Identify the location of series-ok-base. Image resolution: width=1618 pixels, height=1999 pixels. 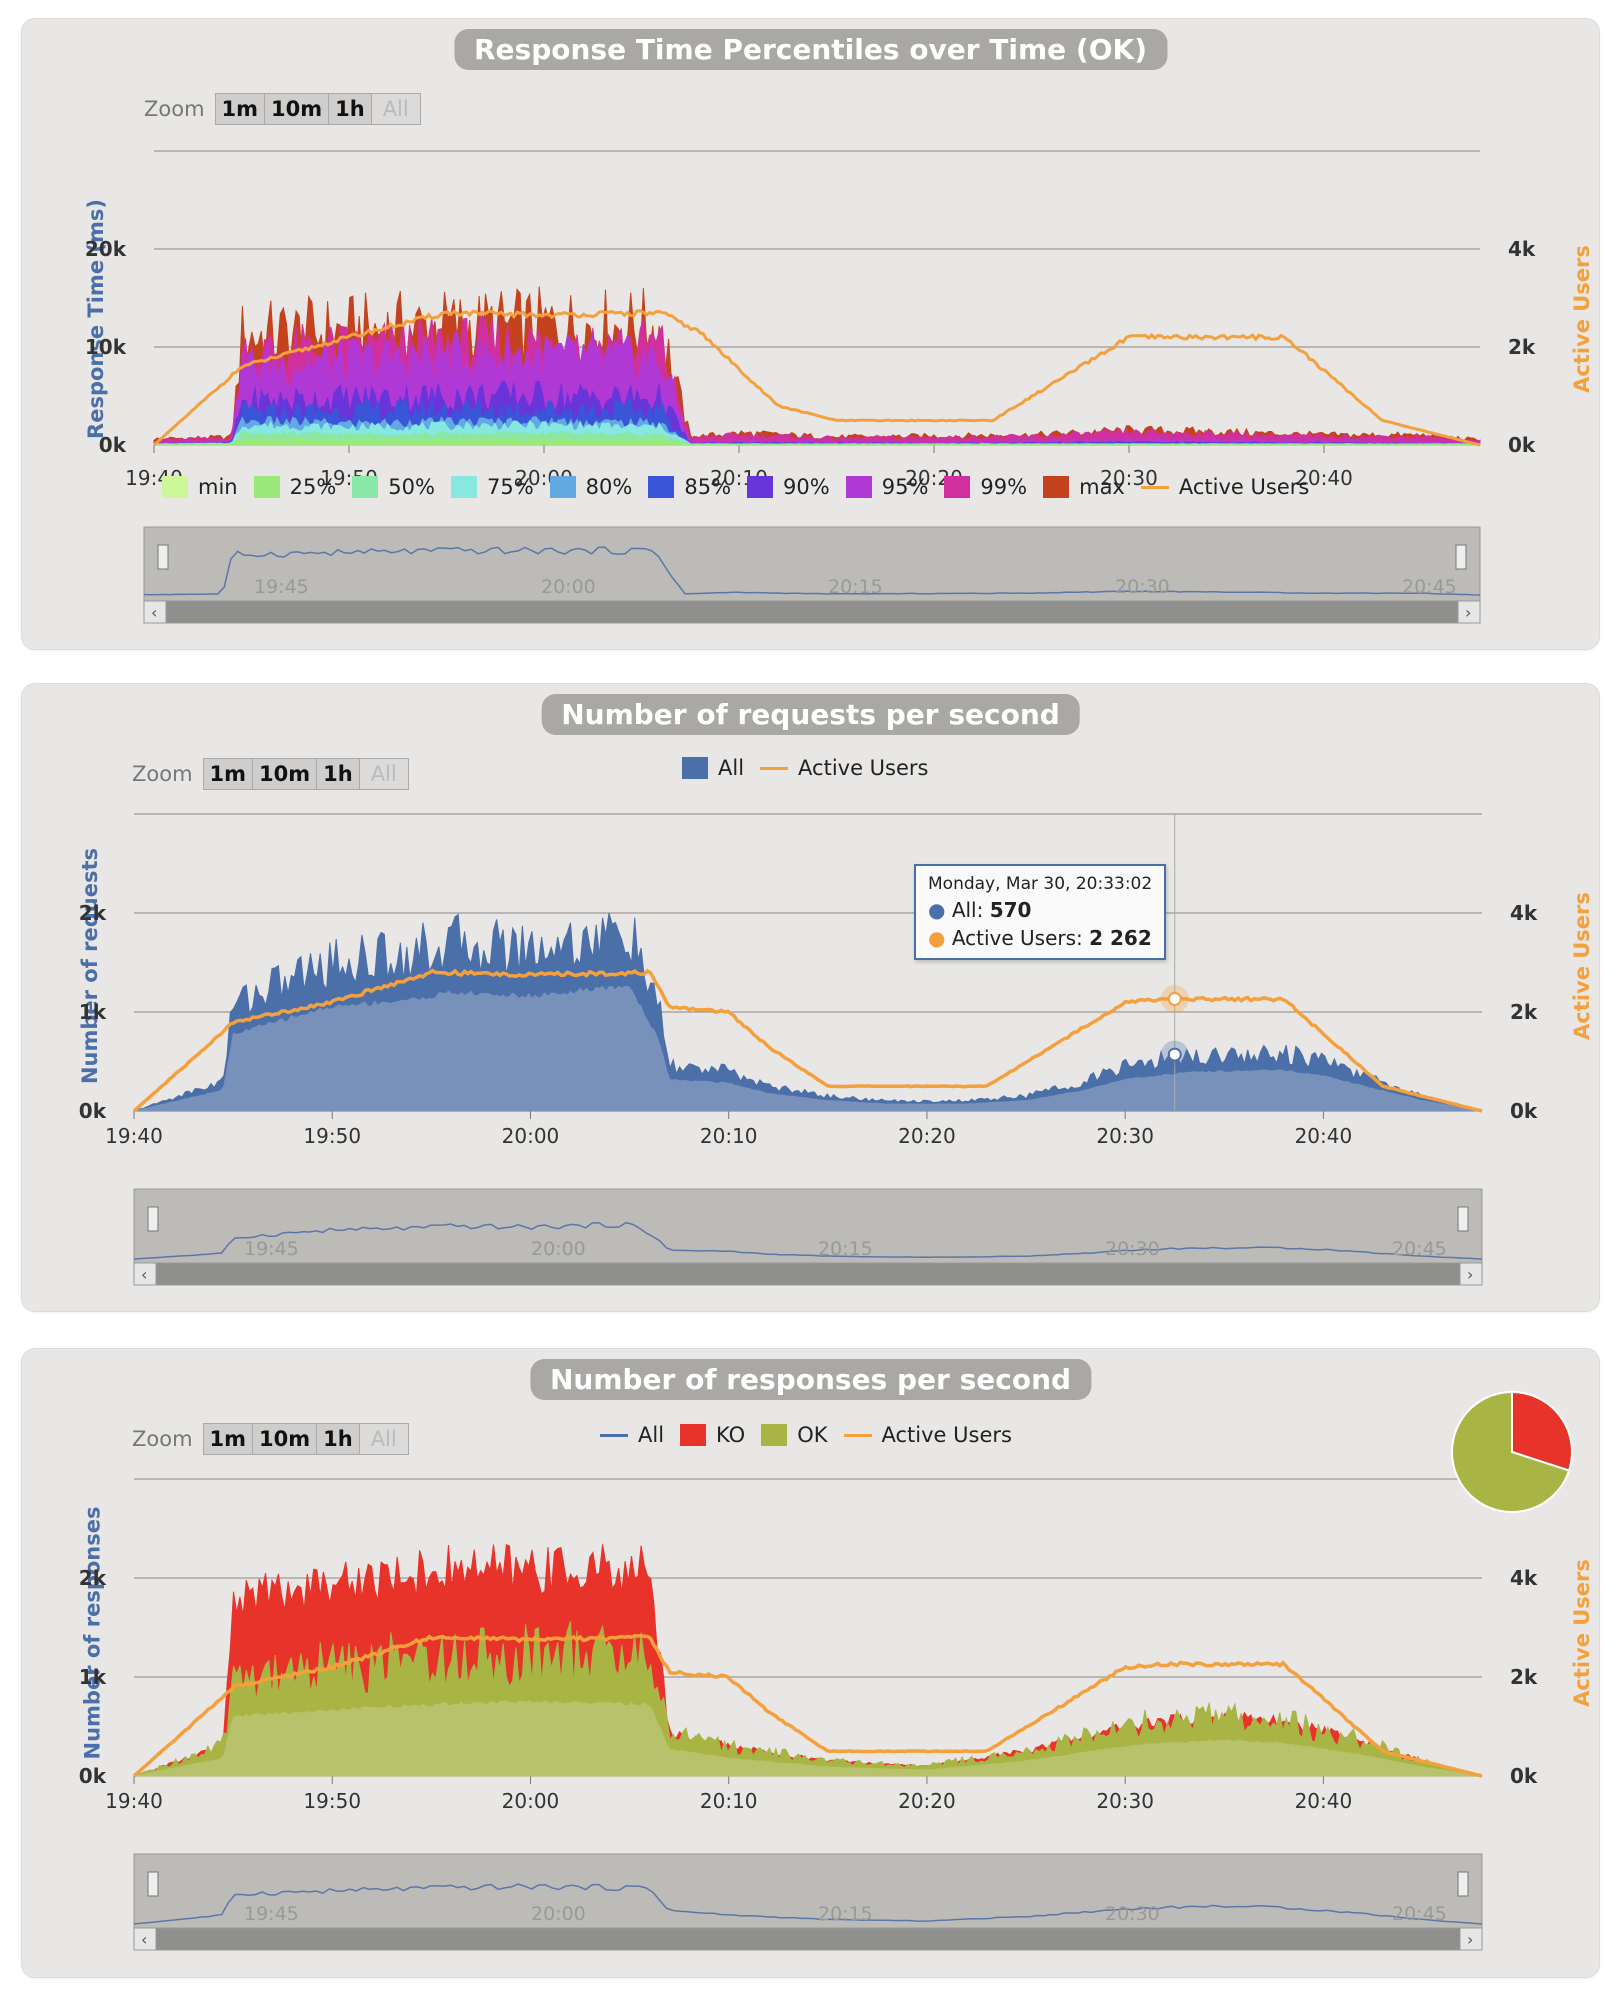
(808, 1738).